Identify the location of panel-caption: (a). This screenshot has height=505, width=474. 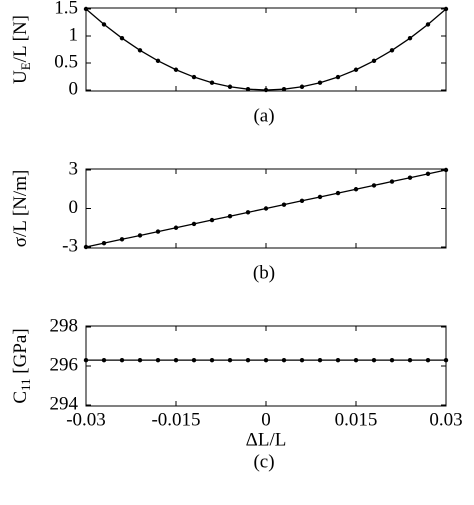
(263, 115).